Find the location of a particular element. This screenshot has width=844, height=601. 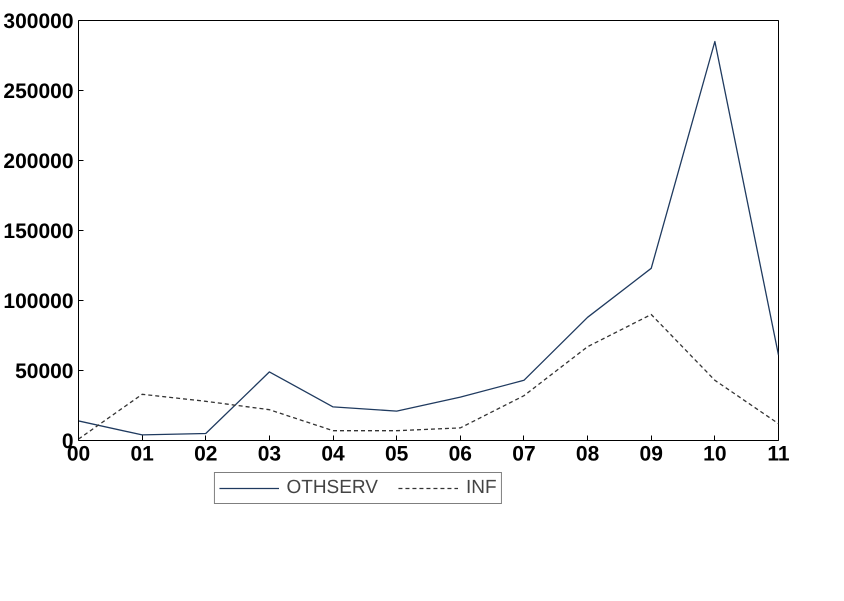

x-tick-label: 03 is located at coordinates (270, 454).